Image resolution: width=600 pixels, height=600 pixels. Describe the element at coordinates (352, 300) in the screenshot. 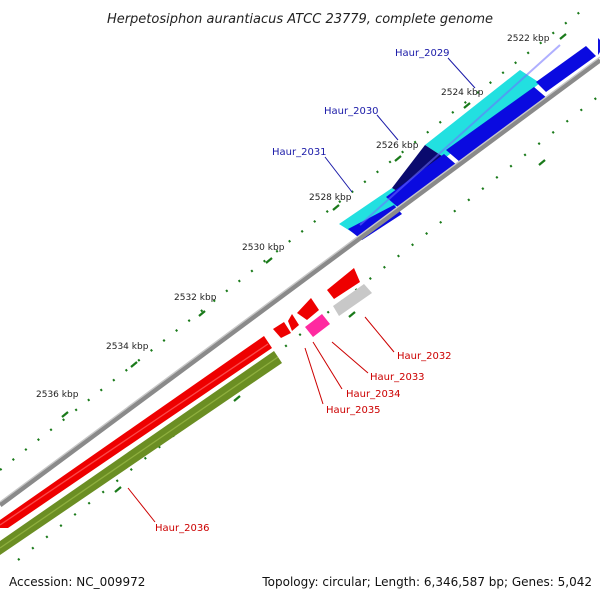

I see `cds-gray-block` at that location.